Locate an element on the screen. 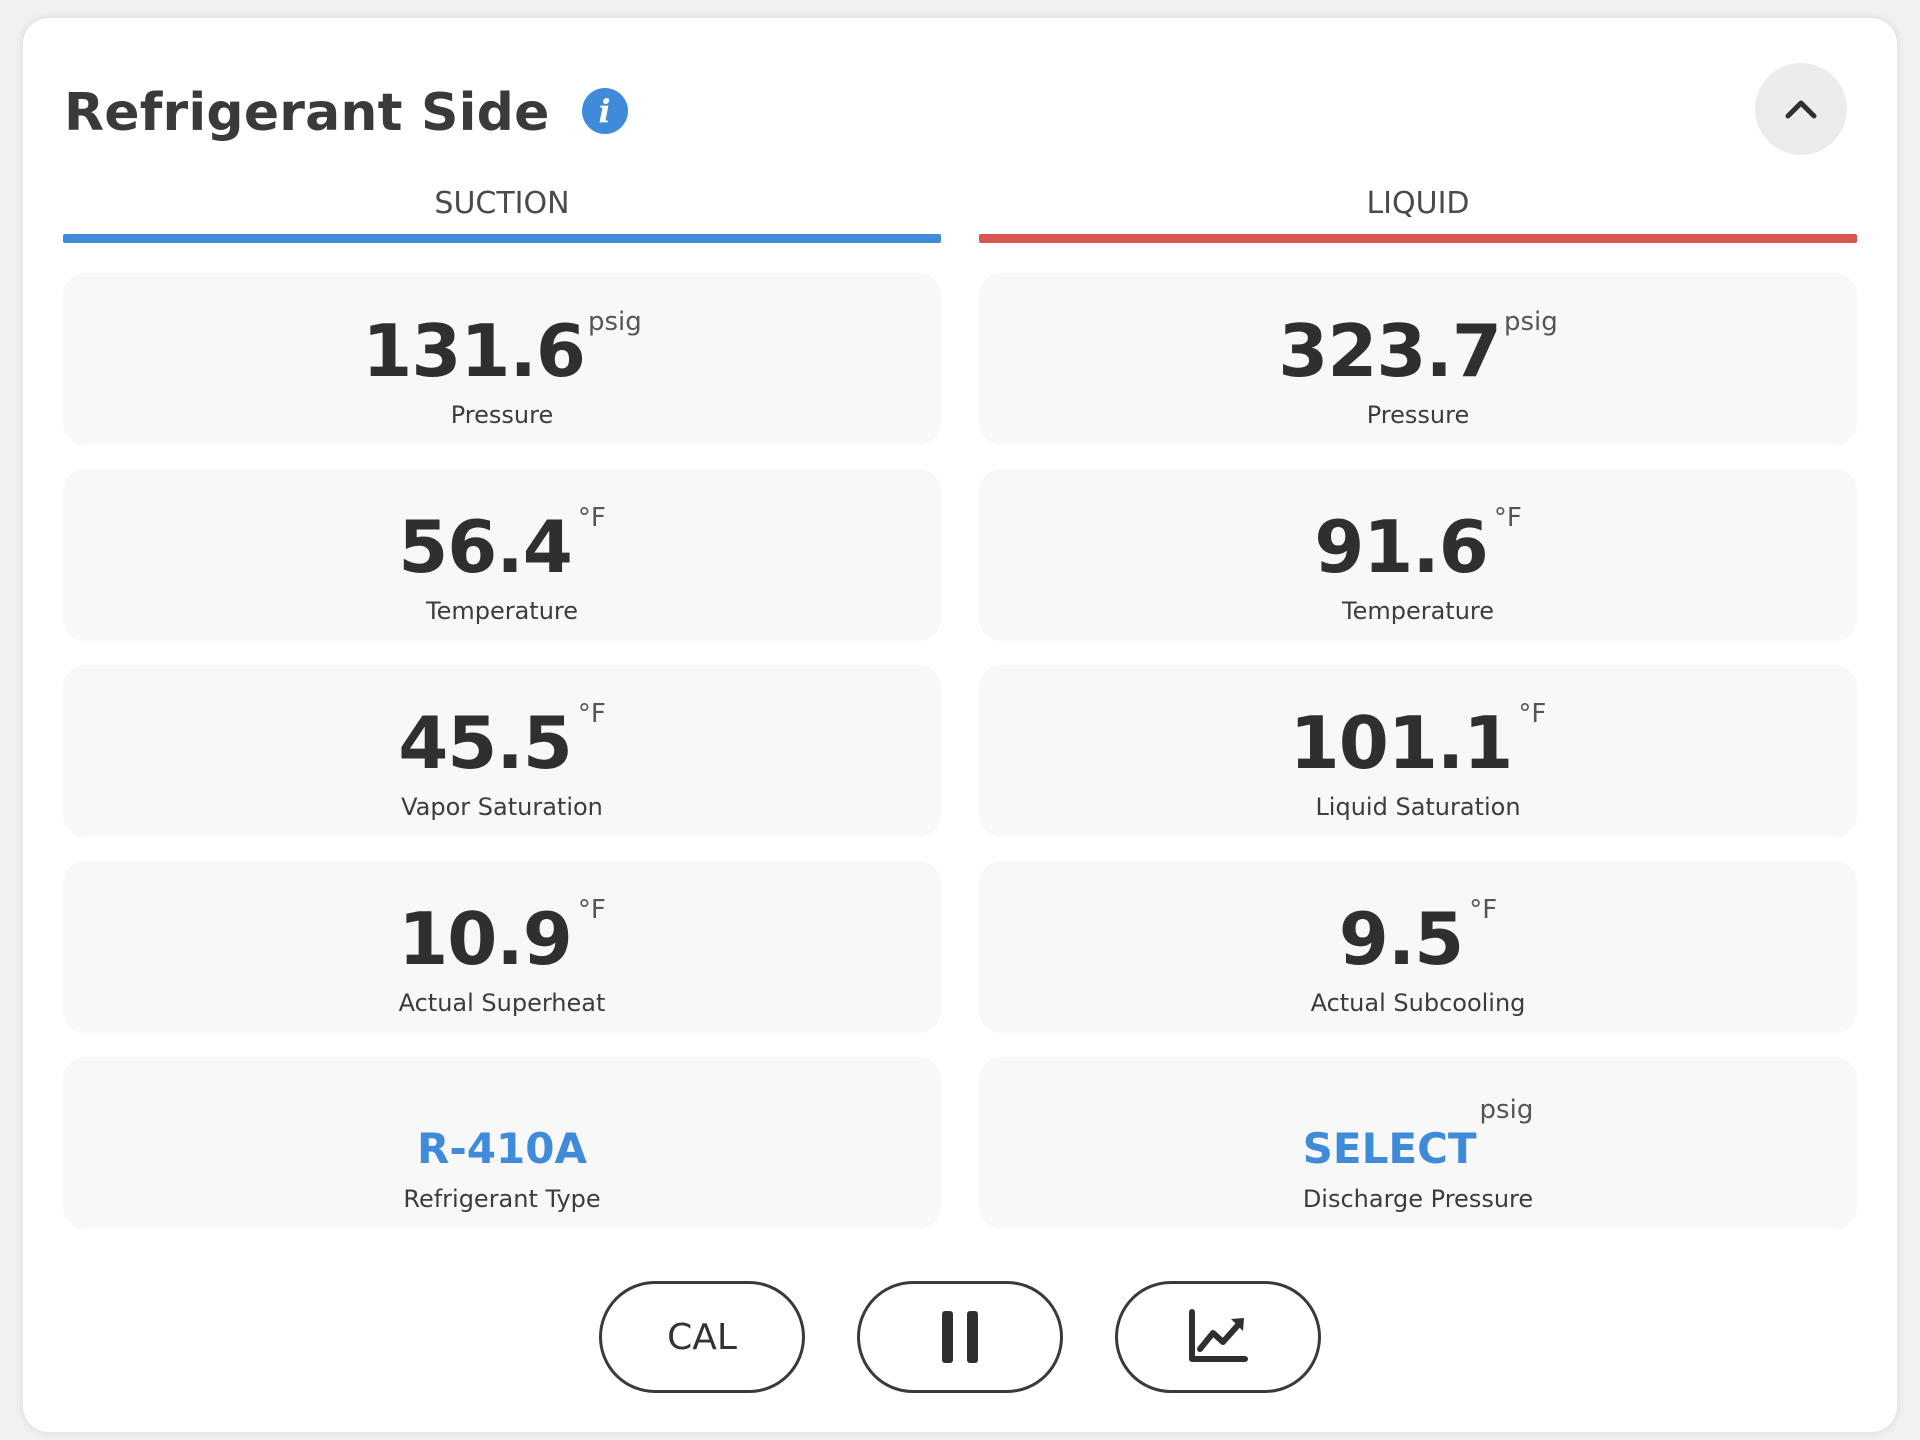  chevron-up-icon is located at coordinates (1801, 109).